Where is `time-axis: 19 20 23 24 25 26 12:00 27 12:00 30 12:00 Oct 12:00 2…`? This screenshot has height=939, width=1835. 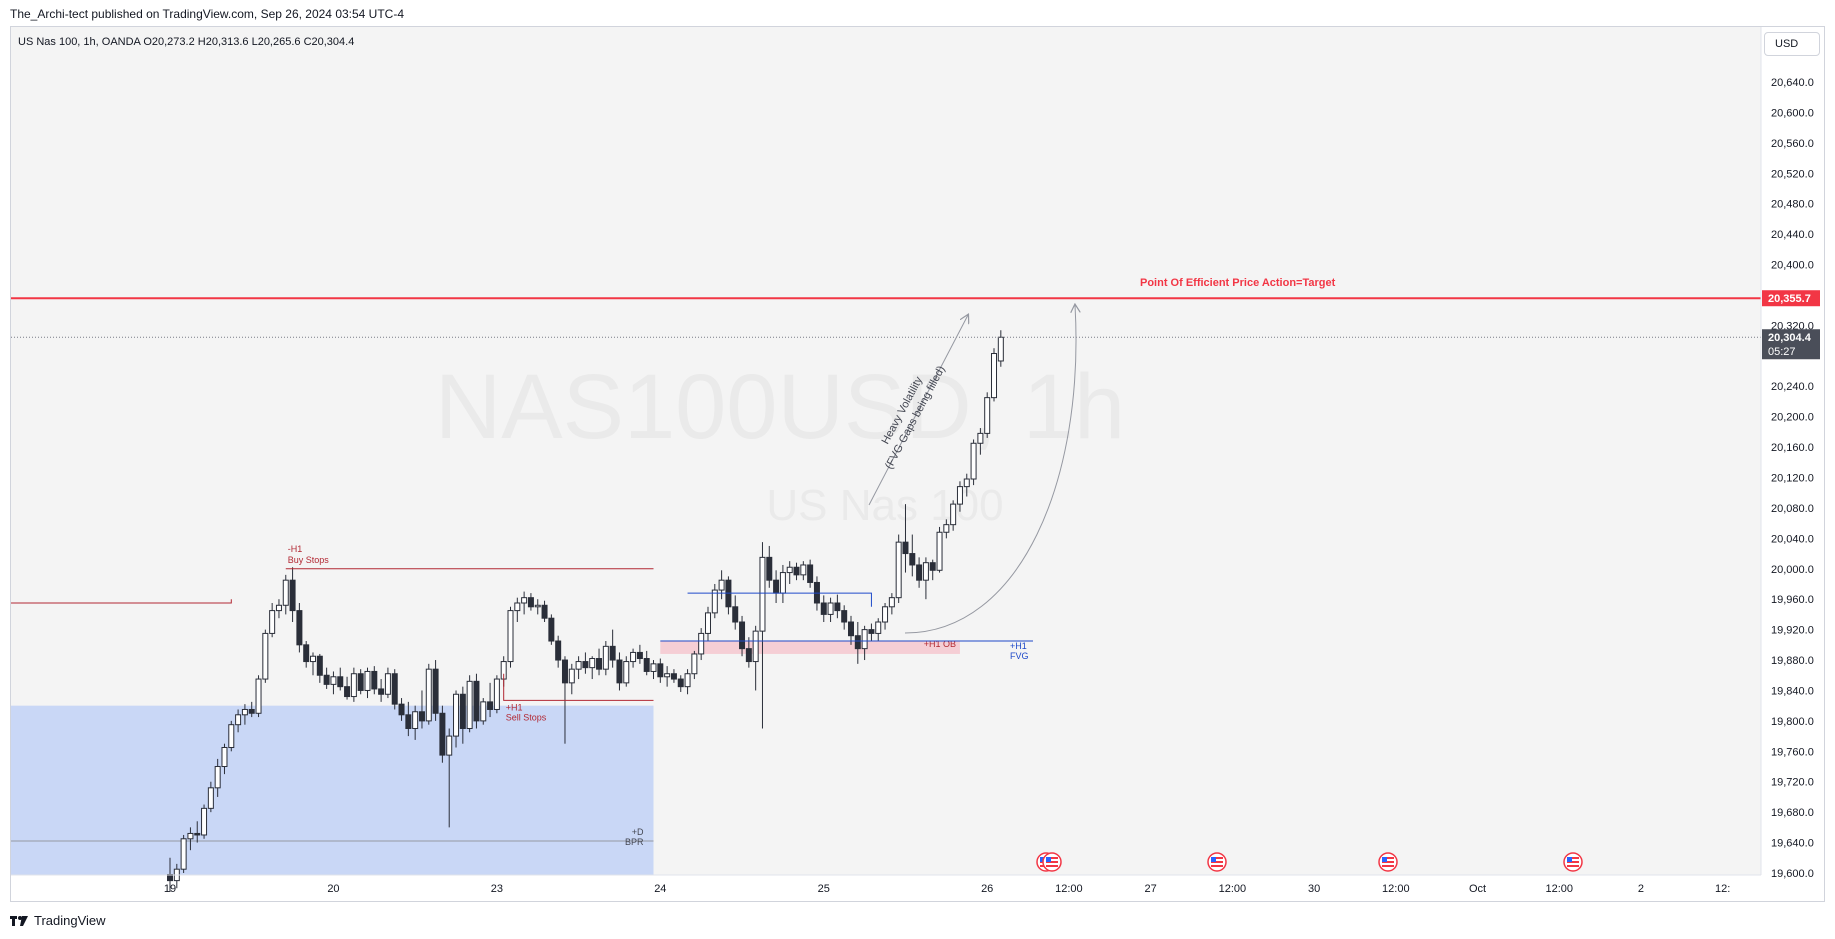
time-axis: 19 20 23 24 25 26 12:00 27 12:00 30 12:00 Oct 12:00 2… is located at coordinates (947, 889).